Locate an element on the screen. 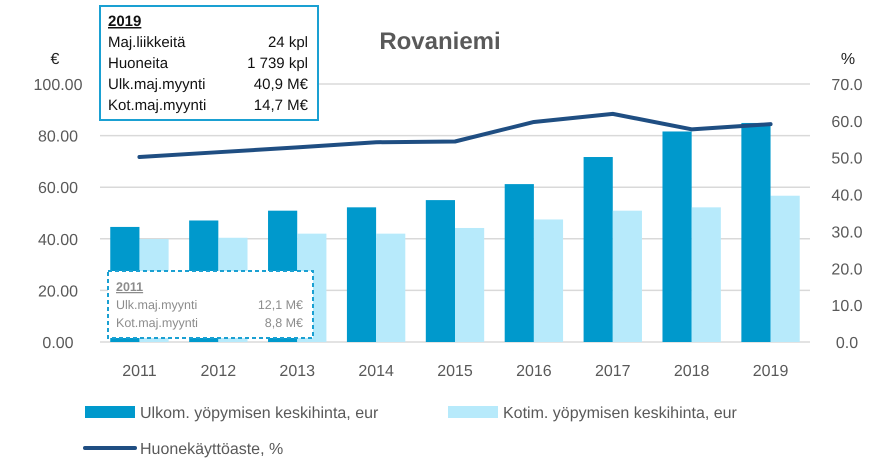  y-tick-label: 60.00 is located at coordinates (58, 189).